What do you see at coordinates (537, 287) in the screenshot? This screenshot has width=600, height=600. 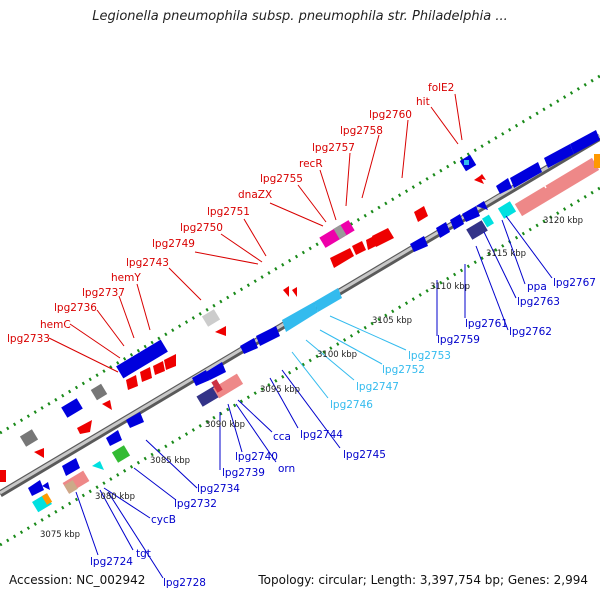 I see `gene-label: ppa` at bounding box center [537, 287].